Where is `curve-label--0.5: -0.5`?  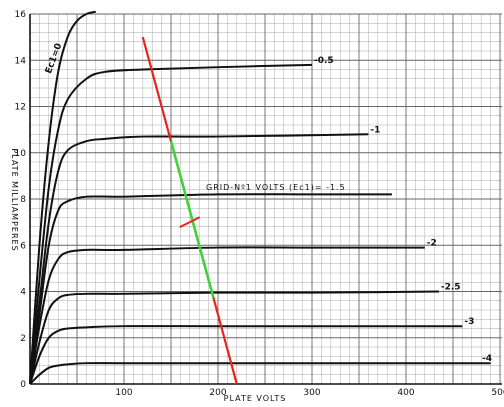
curve-label--0.5: -0.5 is located at coordinates (324, 61).